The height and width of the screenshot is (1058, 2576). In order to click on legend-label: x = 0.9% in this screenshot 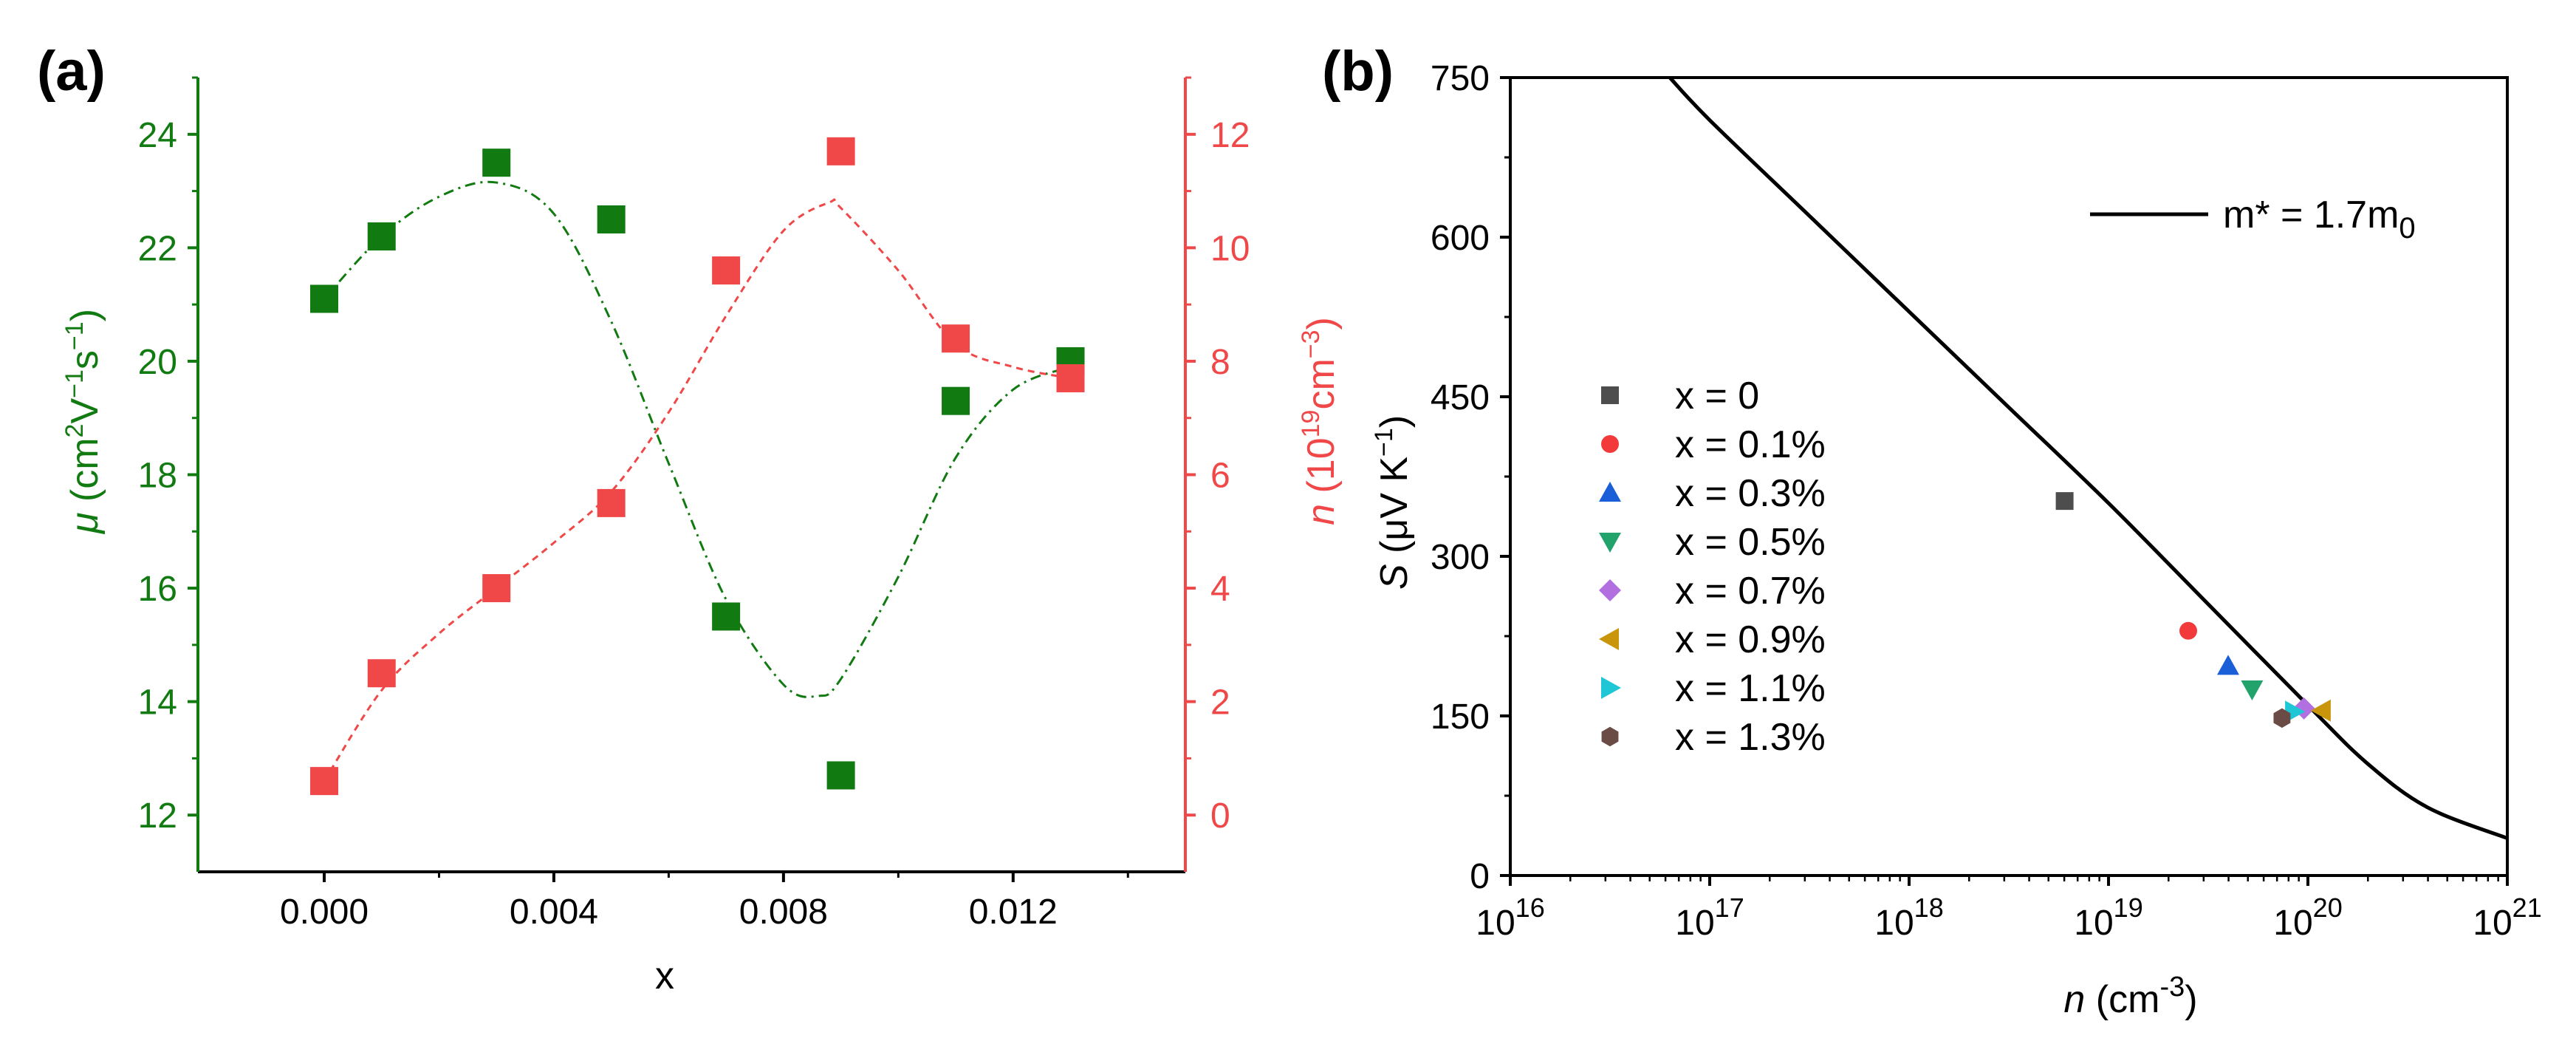, I will do `click(1750, 640)`.